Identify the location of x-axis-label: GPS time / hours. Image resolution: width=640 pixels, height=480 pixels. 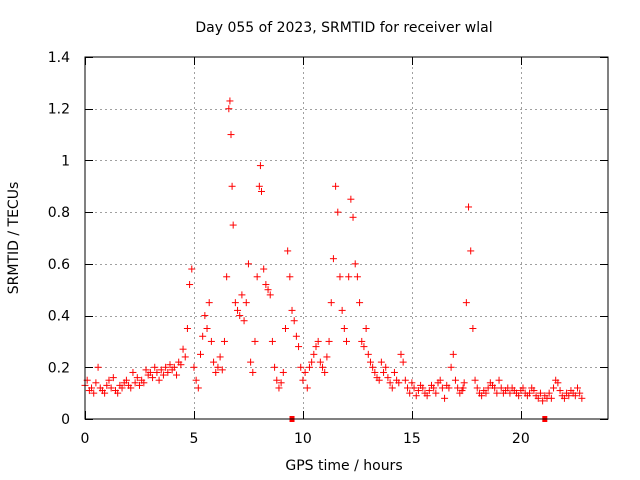
(343, 466).